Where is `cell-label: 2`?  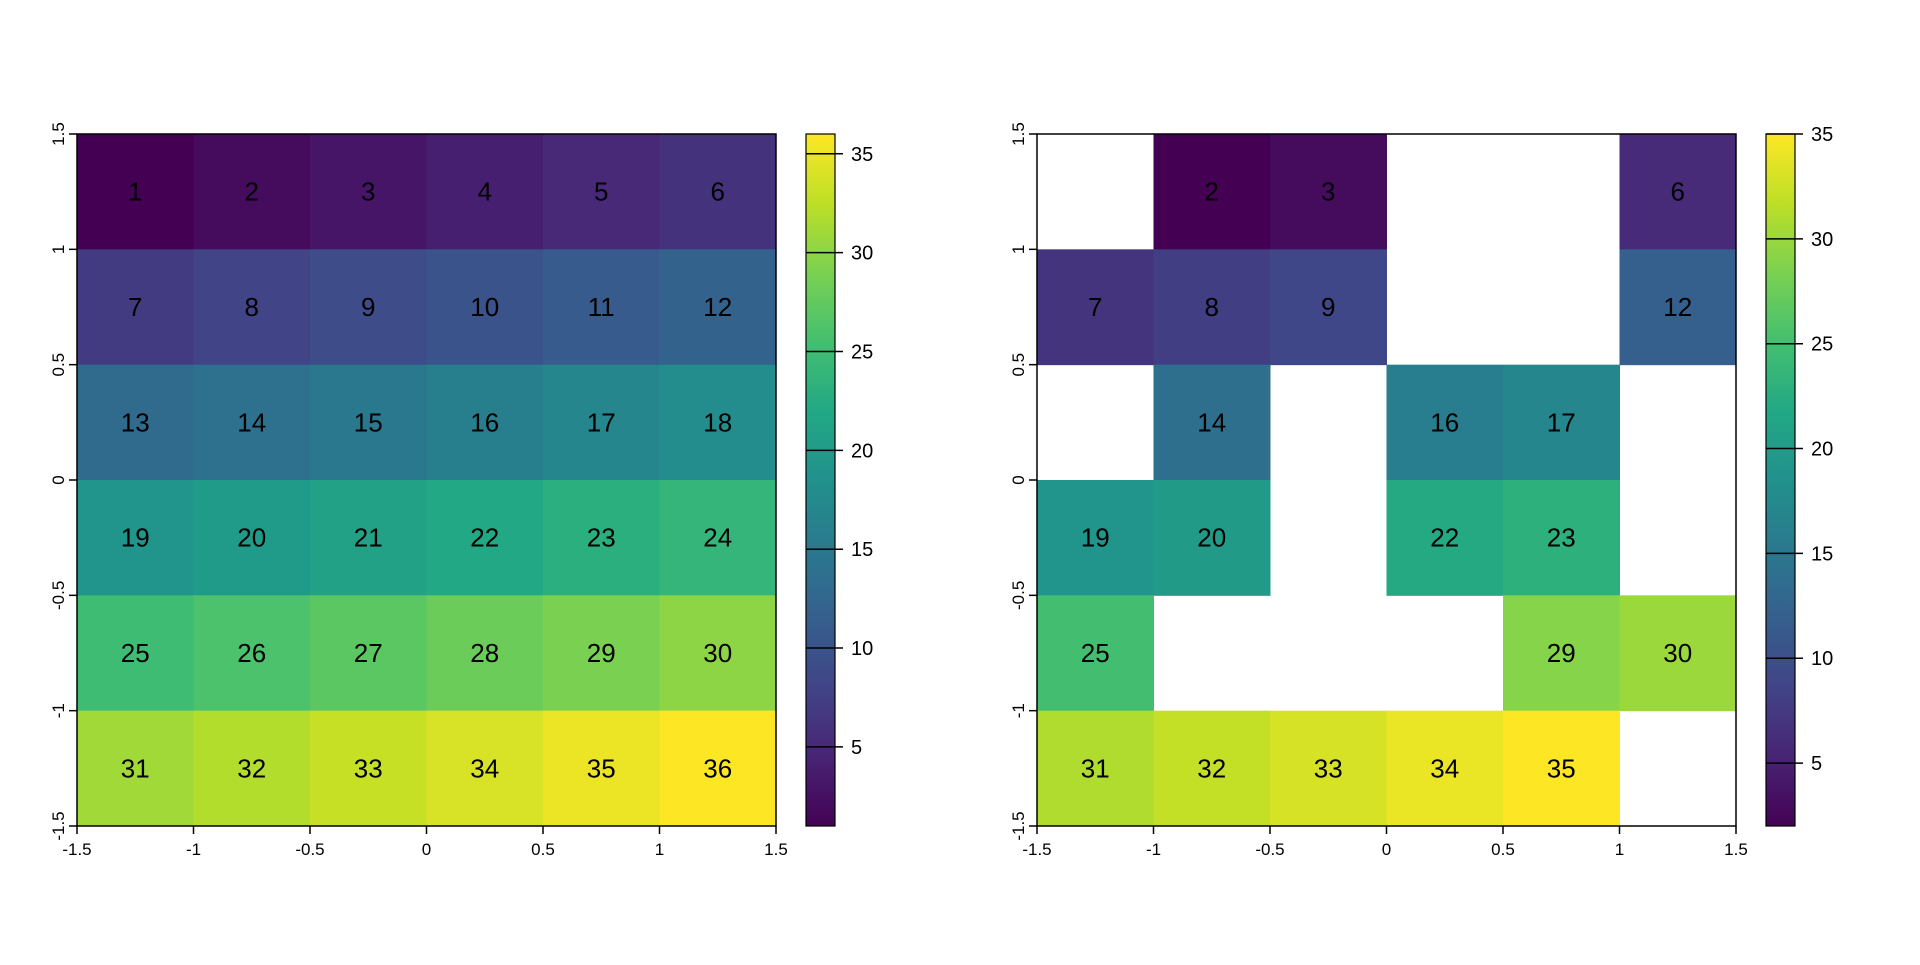 cell-label: 2 is located at coordinates (1212, 192).